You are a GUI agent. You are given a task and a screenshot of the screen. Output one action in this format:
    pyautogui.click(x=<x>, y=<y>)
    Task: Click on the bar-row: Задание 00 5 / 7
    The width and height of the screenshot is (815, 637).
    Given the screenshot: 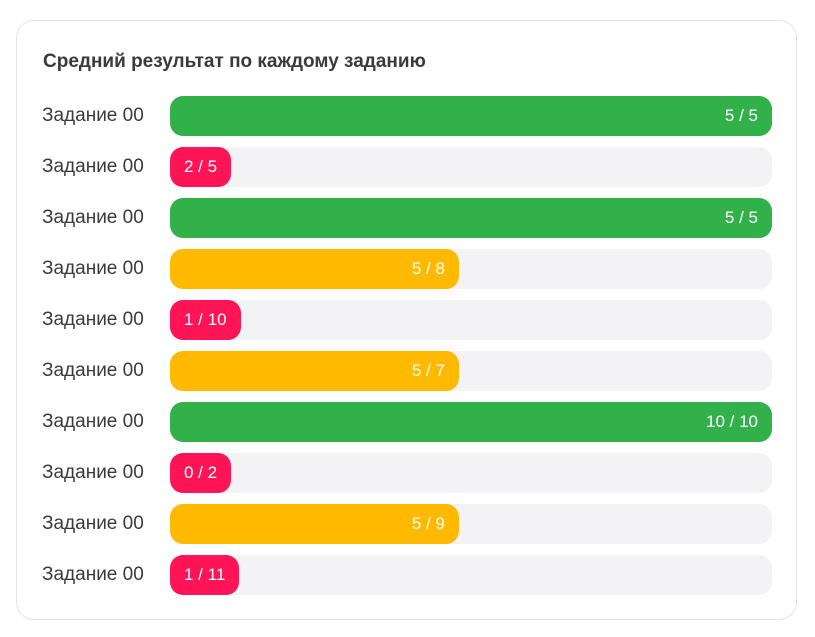 What is the action you would take?
    pyautogui.click(x=406, y=371)
    